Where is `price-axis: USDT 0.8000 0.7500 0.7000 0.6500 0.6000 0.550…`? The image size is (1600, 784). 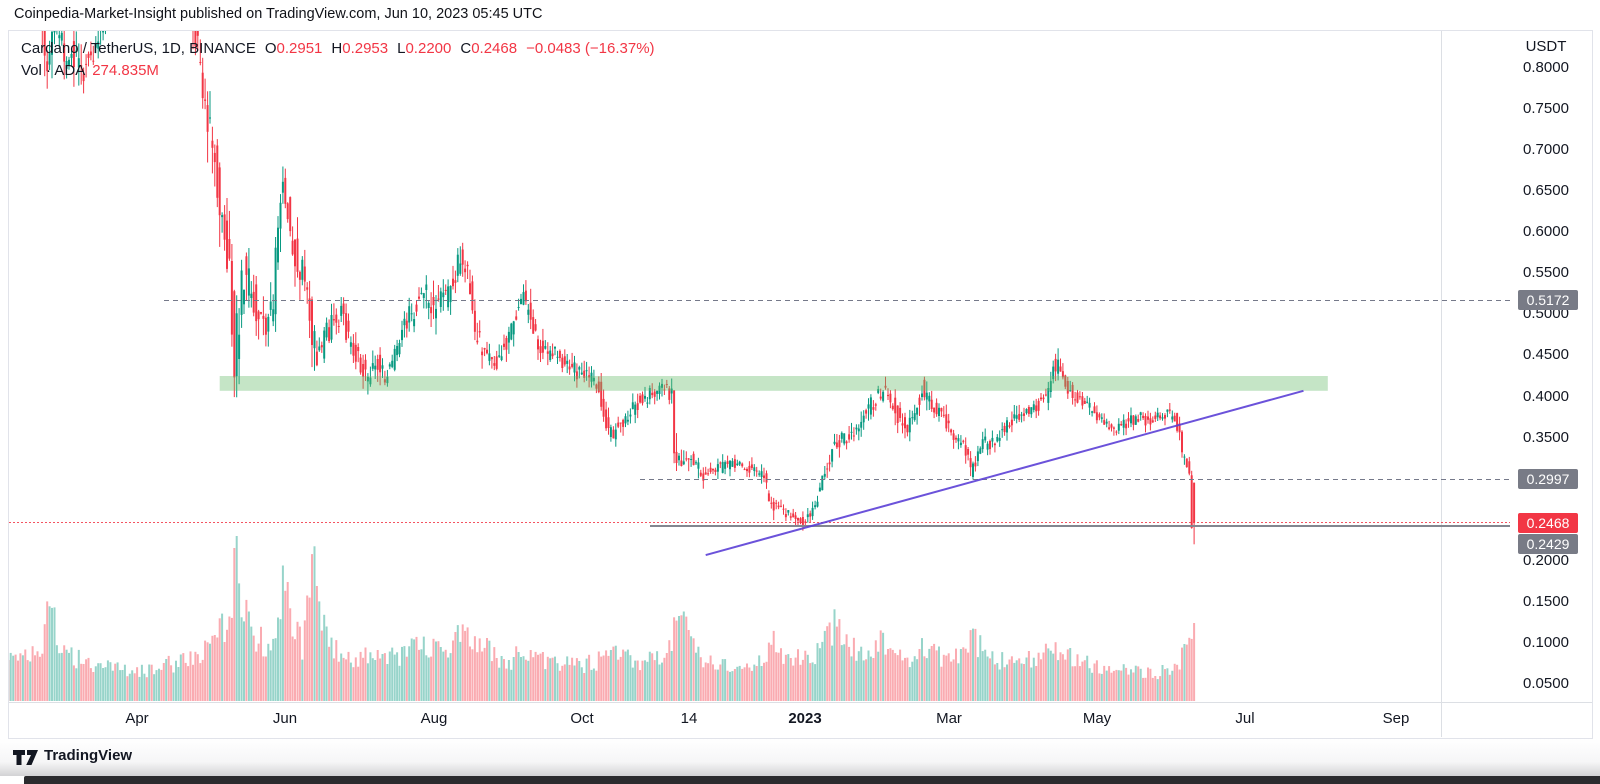 price-axis: USDT 0.8000 0.7500 0.7000 0.6500 0.6000 0.550… is located at coordinates (1517, 366).